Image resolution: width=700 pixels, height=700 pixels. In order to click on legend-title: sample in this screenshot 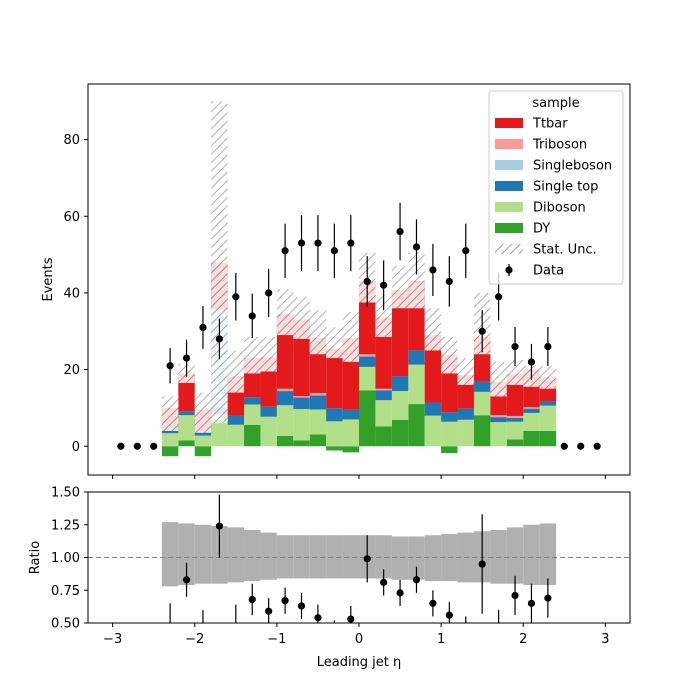, I will do `click(555, 103)`.